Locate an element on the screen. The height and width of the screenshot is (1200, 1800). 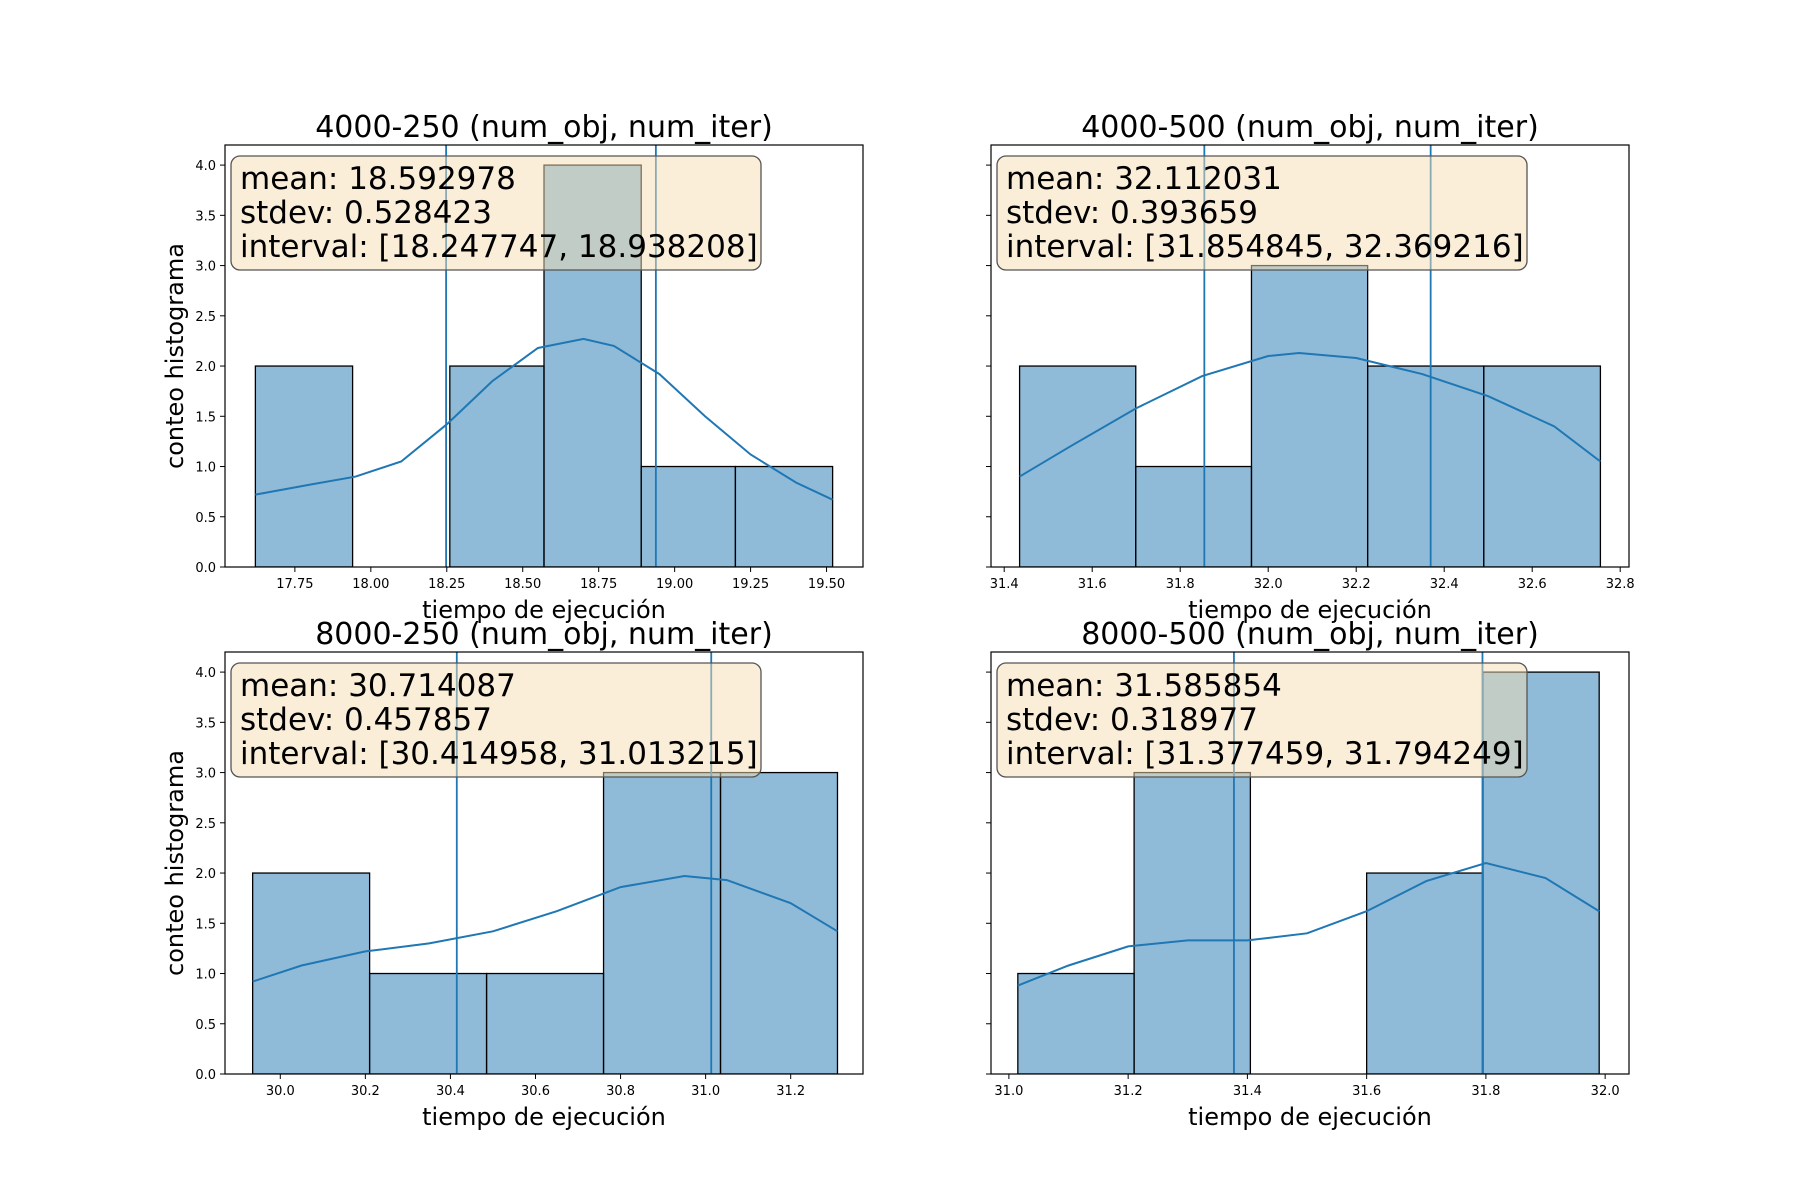
subplot-title: 4000-250 (num_obj, num_iter) is located at coordinates (544, 127).